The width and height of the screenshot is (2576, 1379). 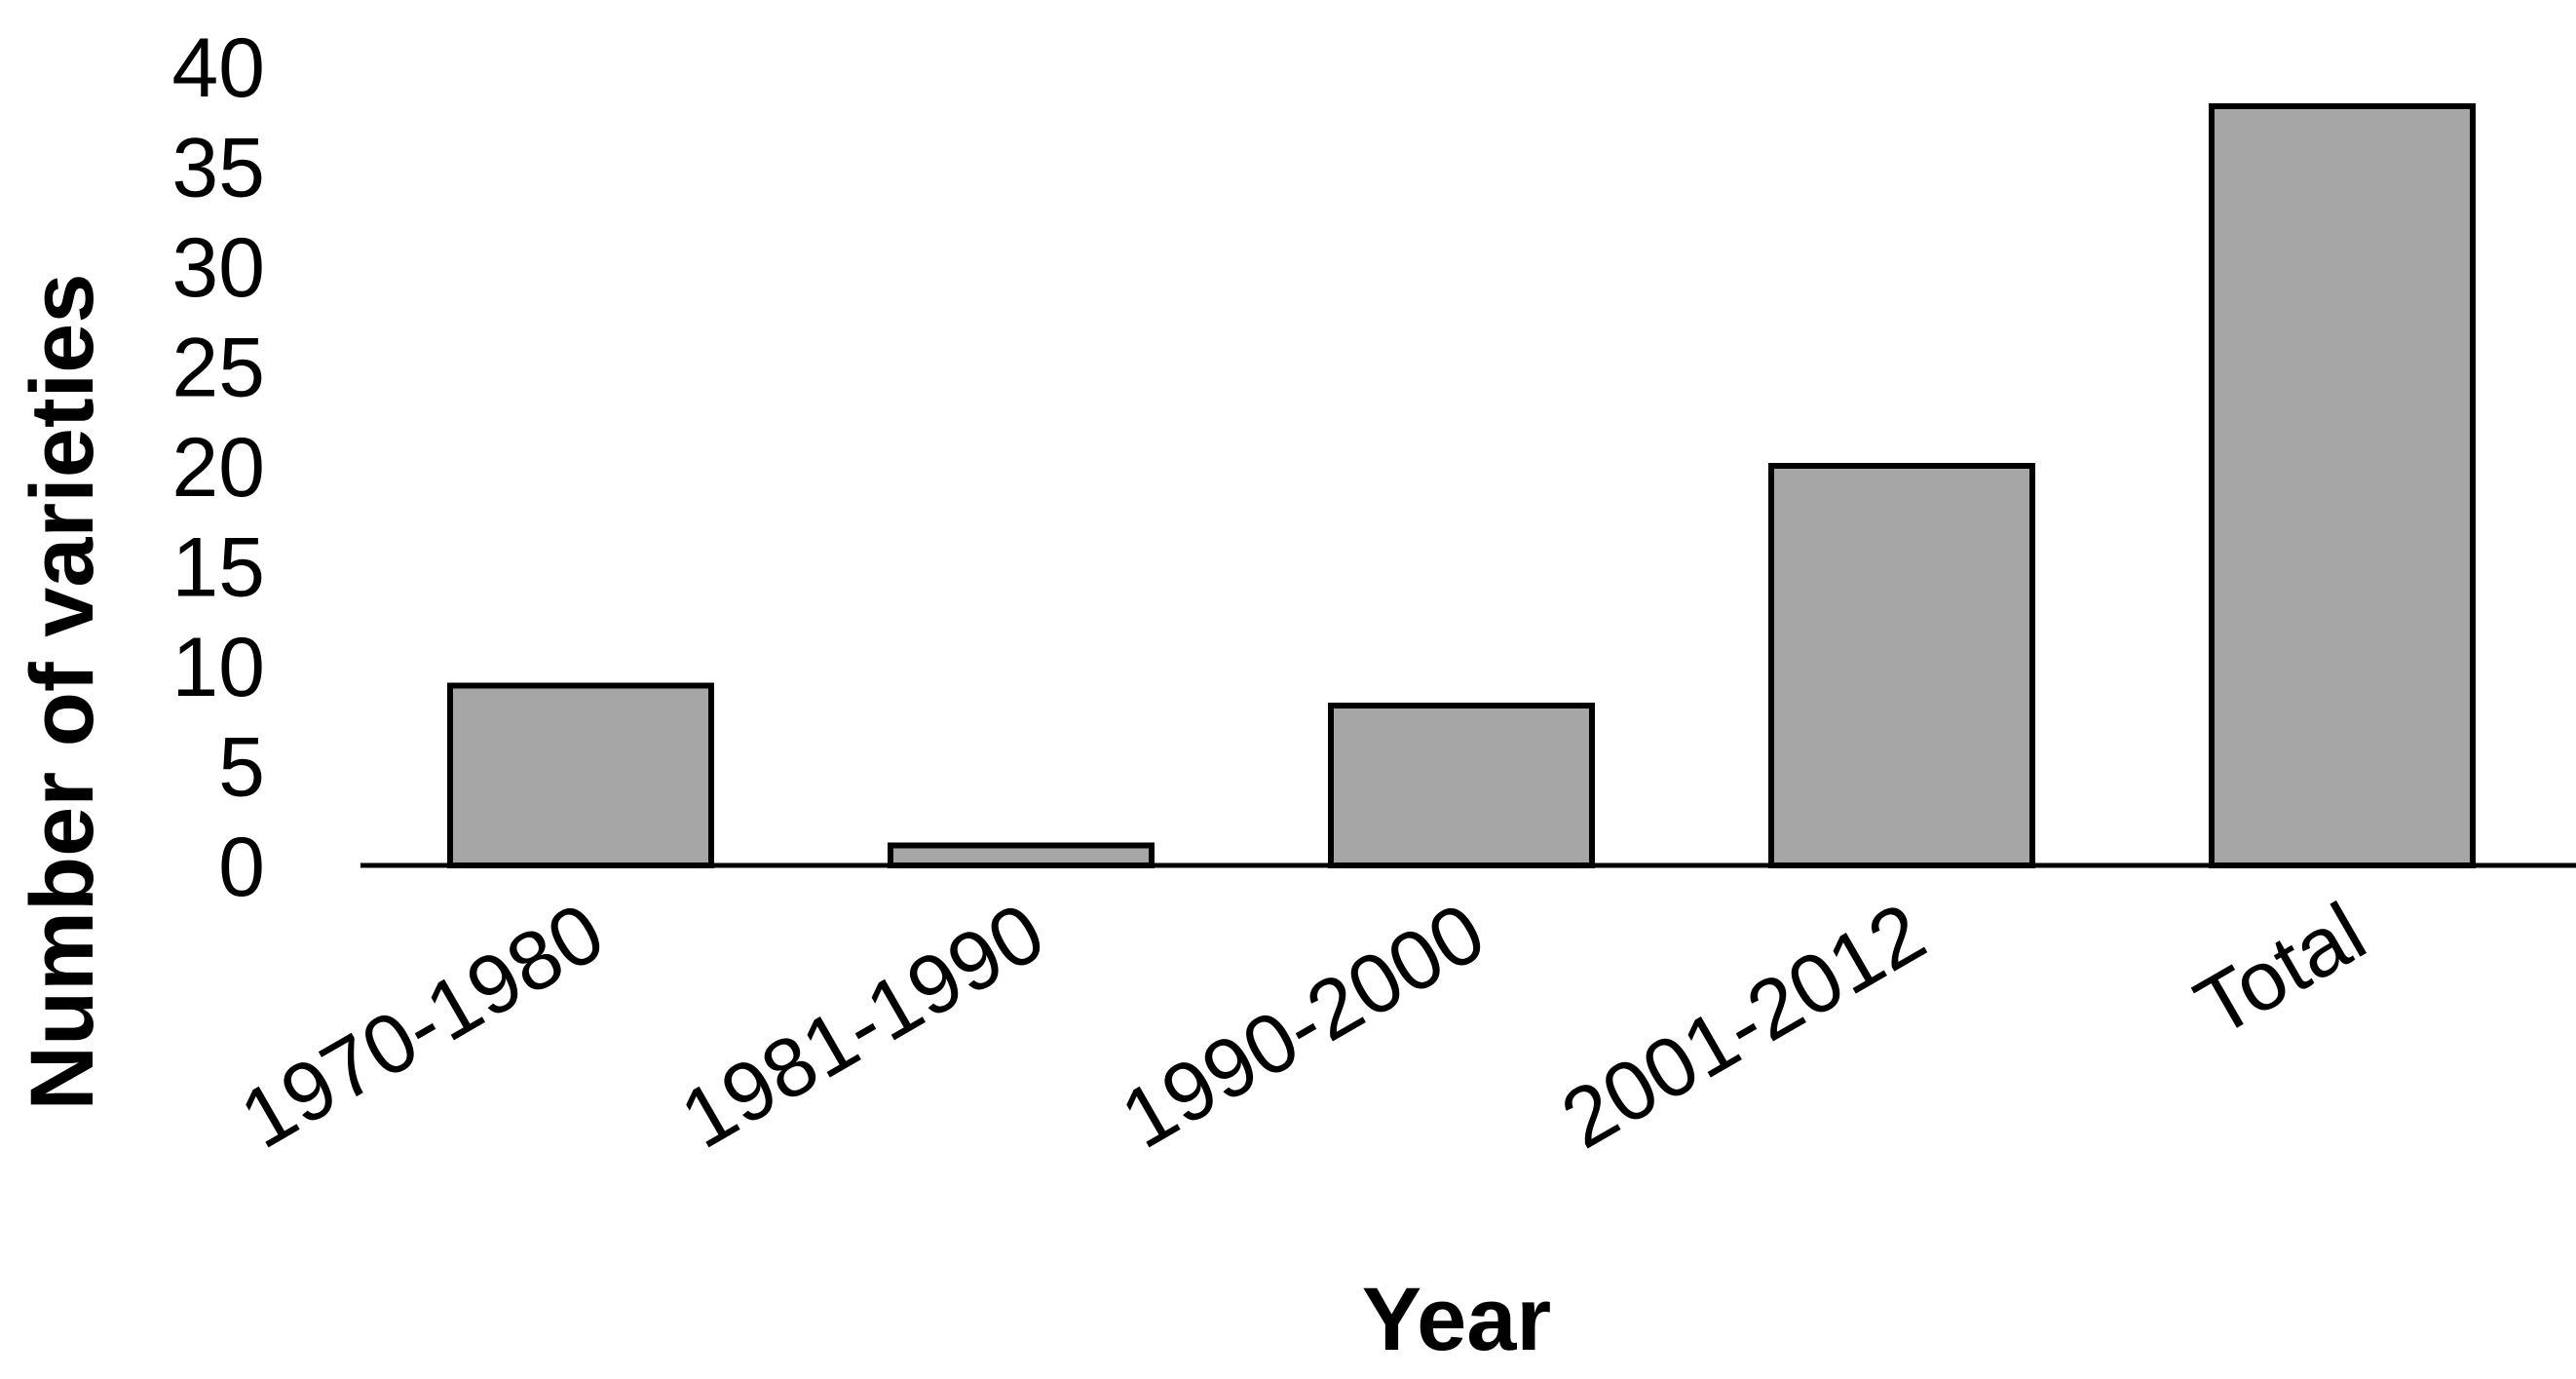 What do you see at coordinates (241, 867) in the screenshot?
I see `y-tick-label: 0` at bounding box center [241, 867].